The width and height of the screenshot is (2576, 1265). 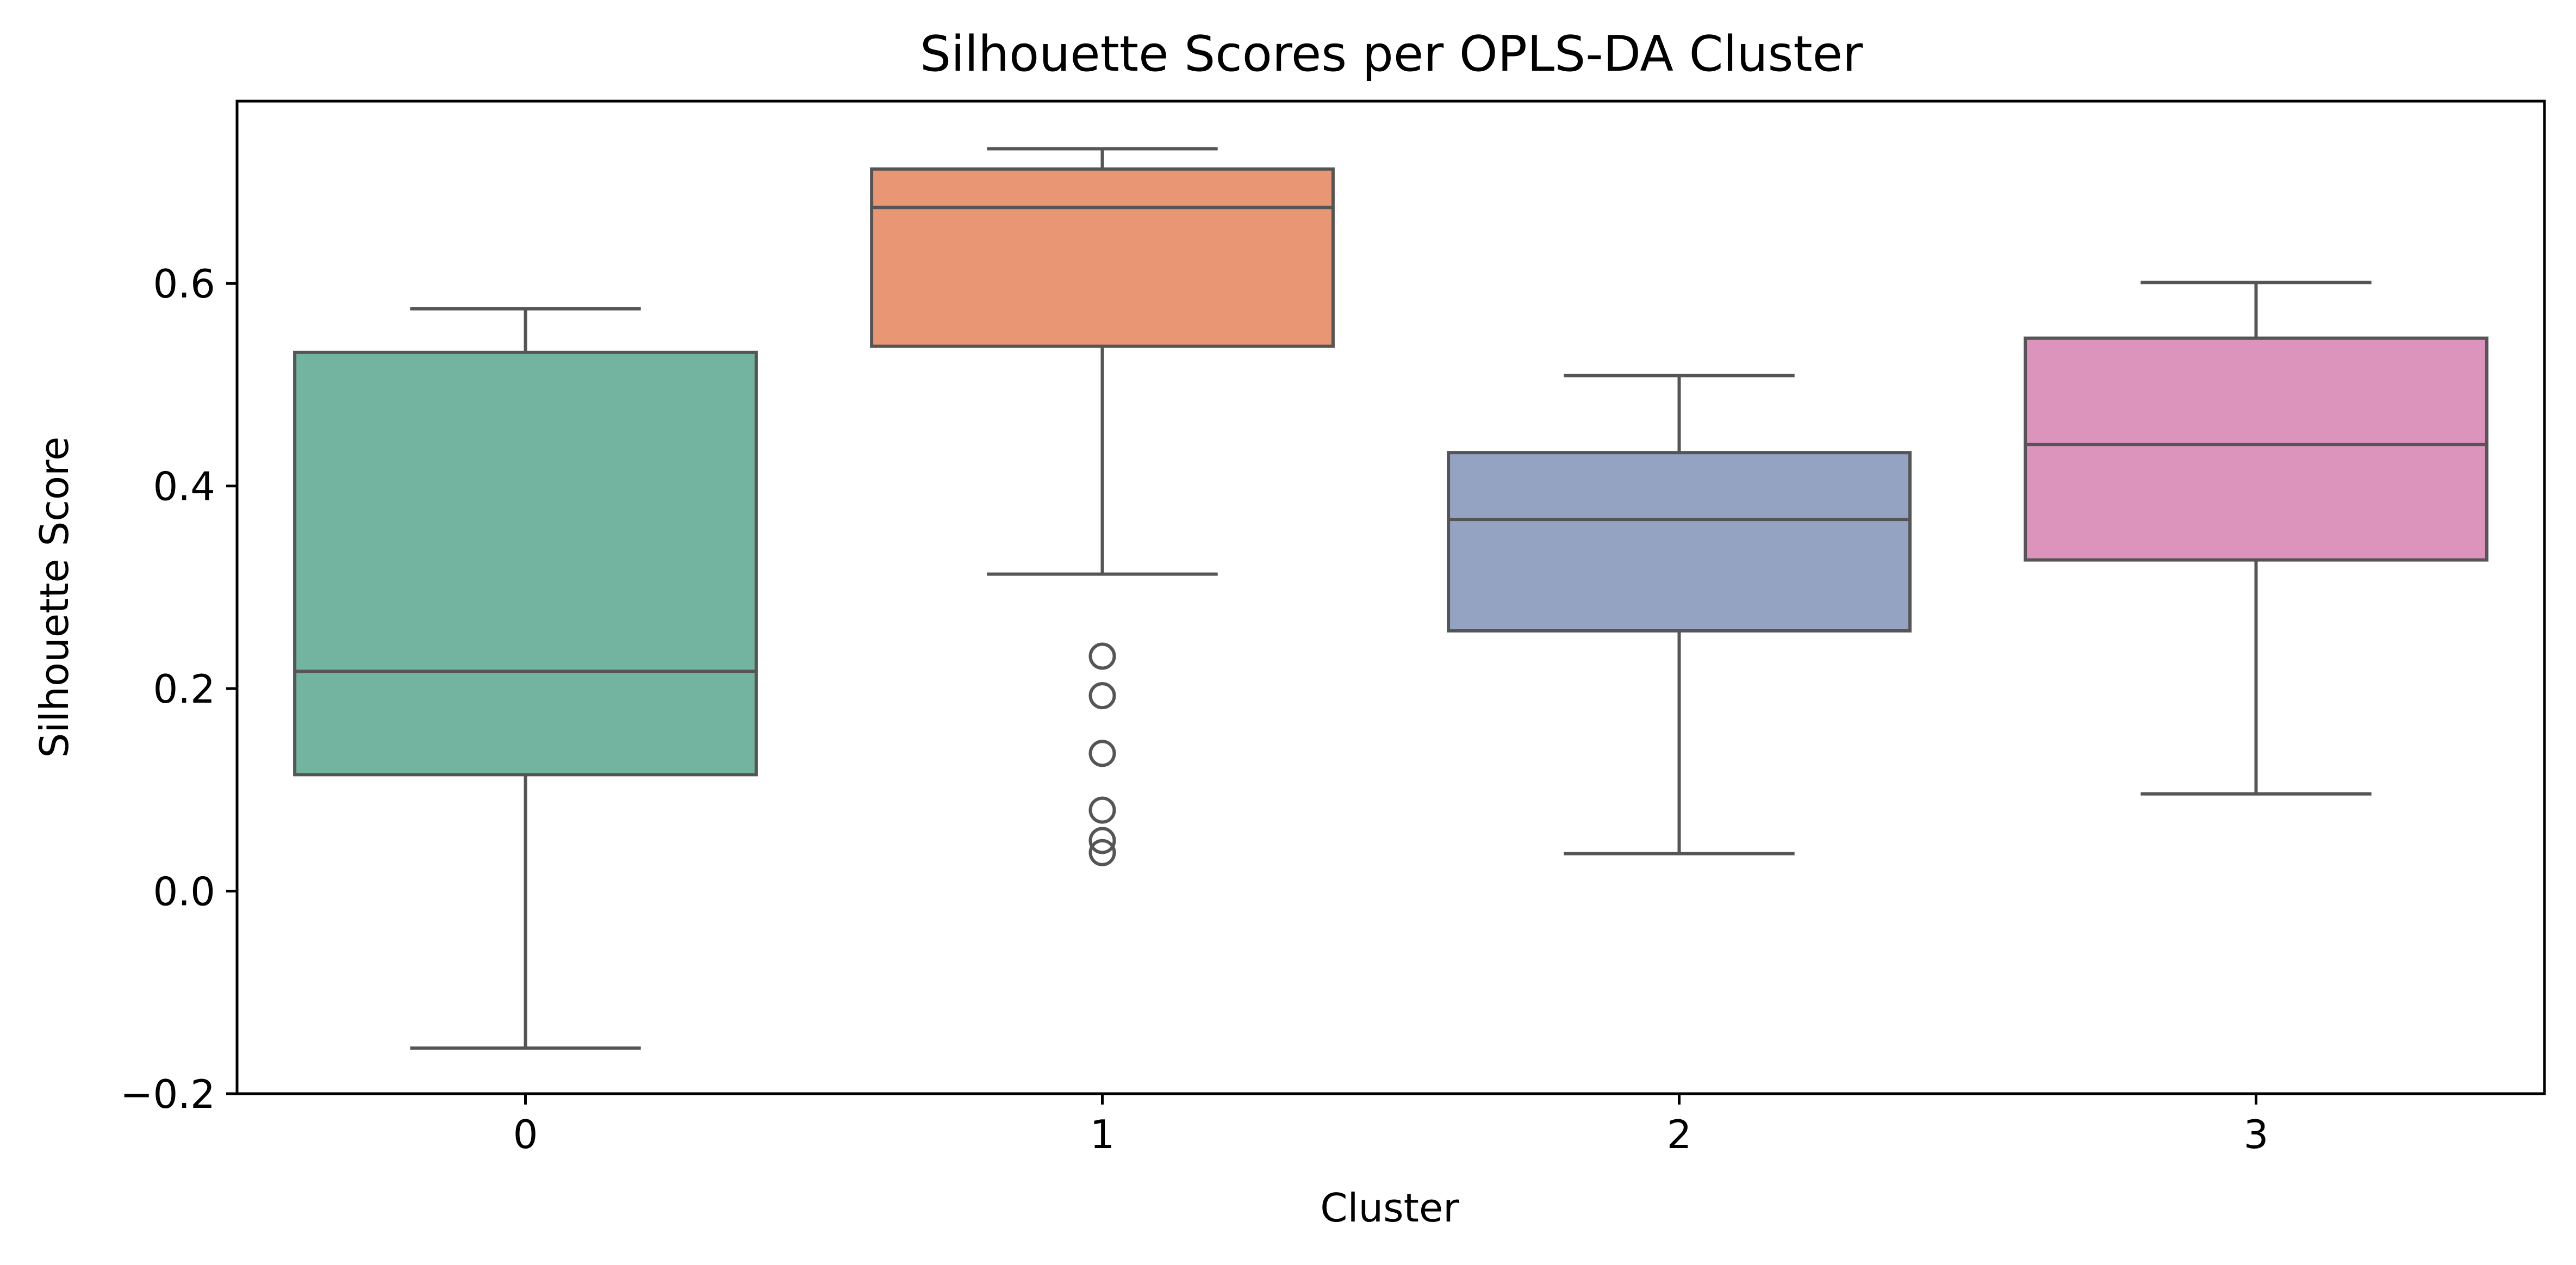 I want to click on y-tick-label-3: 0.4, so click(x=184, y=487).